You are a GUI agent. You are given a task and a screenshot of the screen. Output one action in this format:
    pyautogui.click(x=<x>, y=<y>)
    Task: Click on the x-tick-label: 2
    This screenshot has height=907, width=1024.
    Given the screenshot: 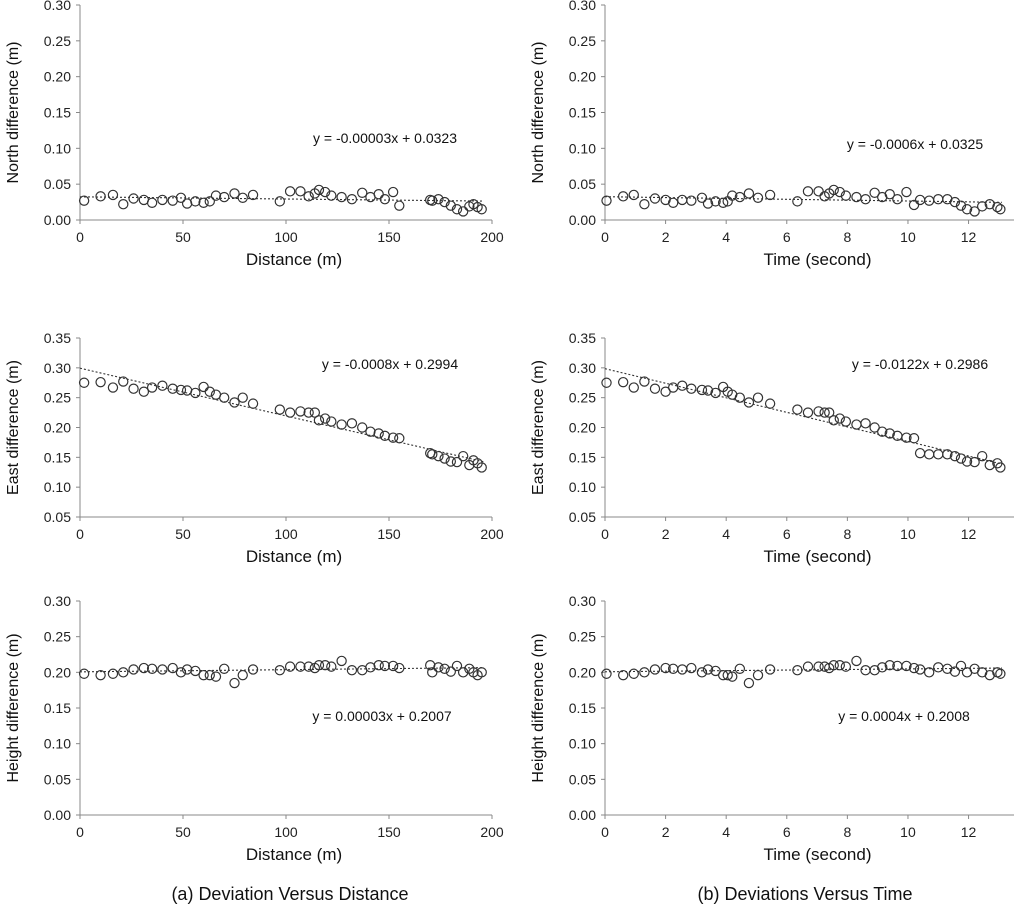 What is the action you would take?
    pyautogui.click(x=666, y=534)
    